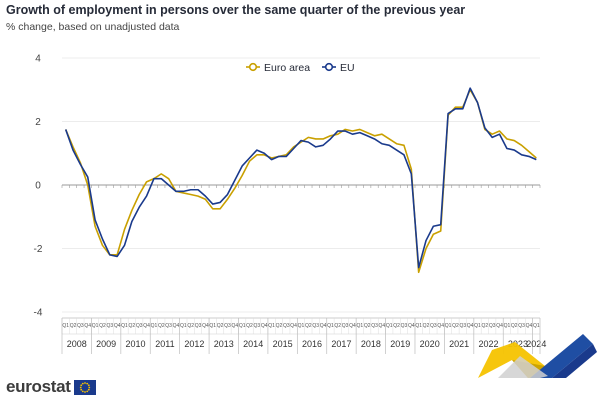  I want to click on legend-label: Euro area, so click(287, 68).